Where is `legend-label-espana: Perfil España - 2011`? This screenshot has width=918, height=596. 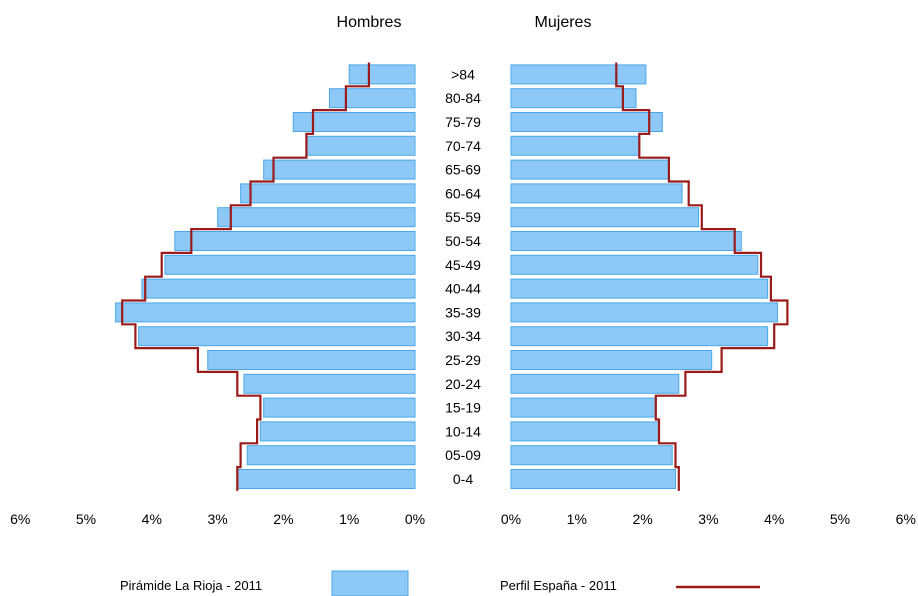
legend-label-espana: Perfil España - 2011 is located at coordinates (558, 585).